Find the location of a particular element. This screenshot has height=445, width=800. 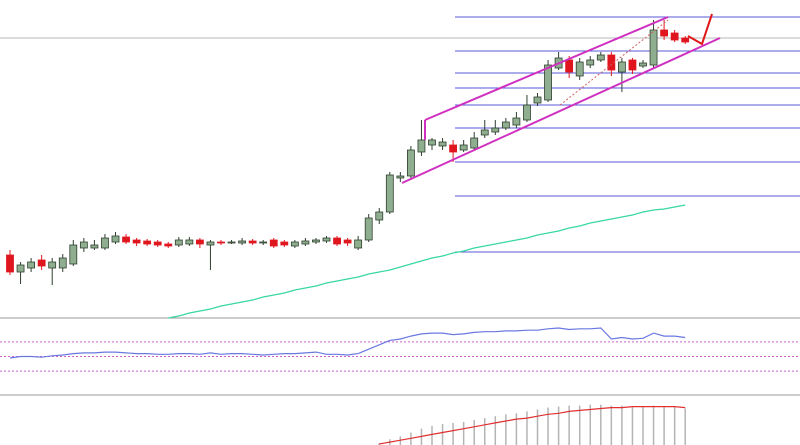

channel-lower is located at coordinates (561, 110).